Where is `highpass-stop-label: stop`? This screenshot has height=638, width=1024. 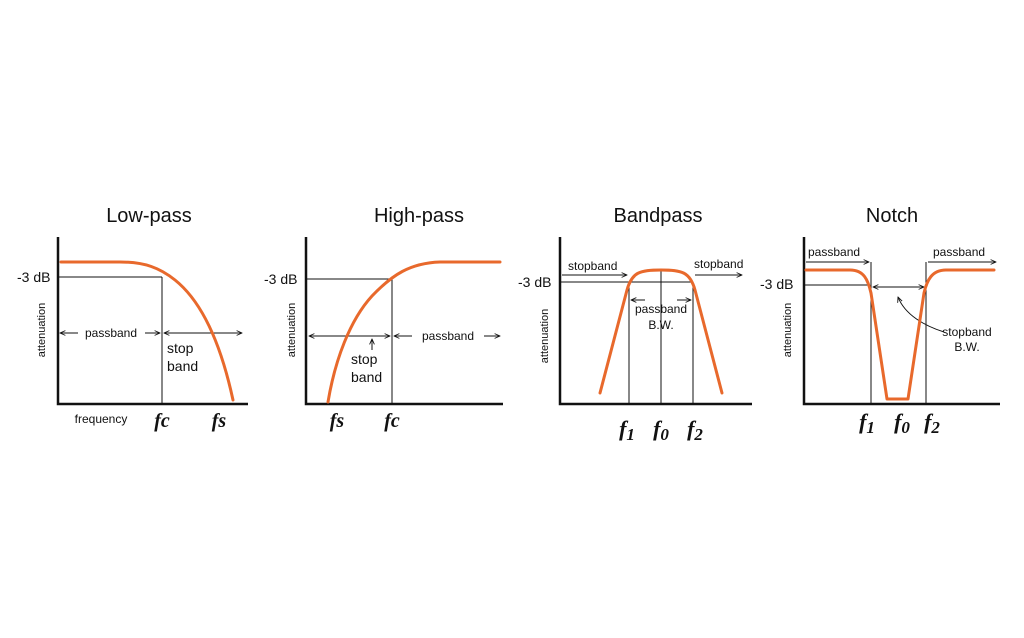 highpass-stop-label: stop is located at coordinates (364, 359).